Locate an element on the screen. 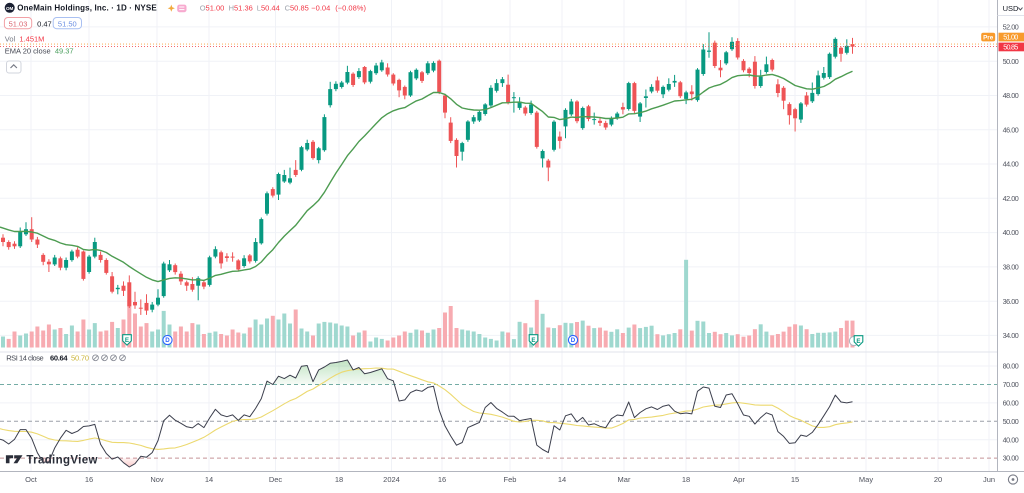 This screenshot has width=1024, height=493. svg-text: Jun is located at coordinates (989, 479).